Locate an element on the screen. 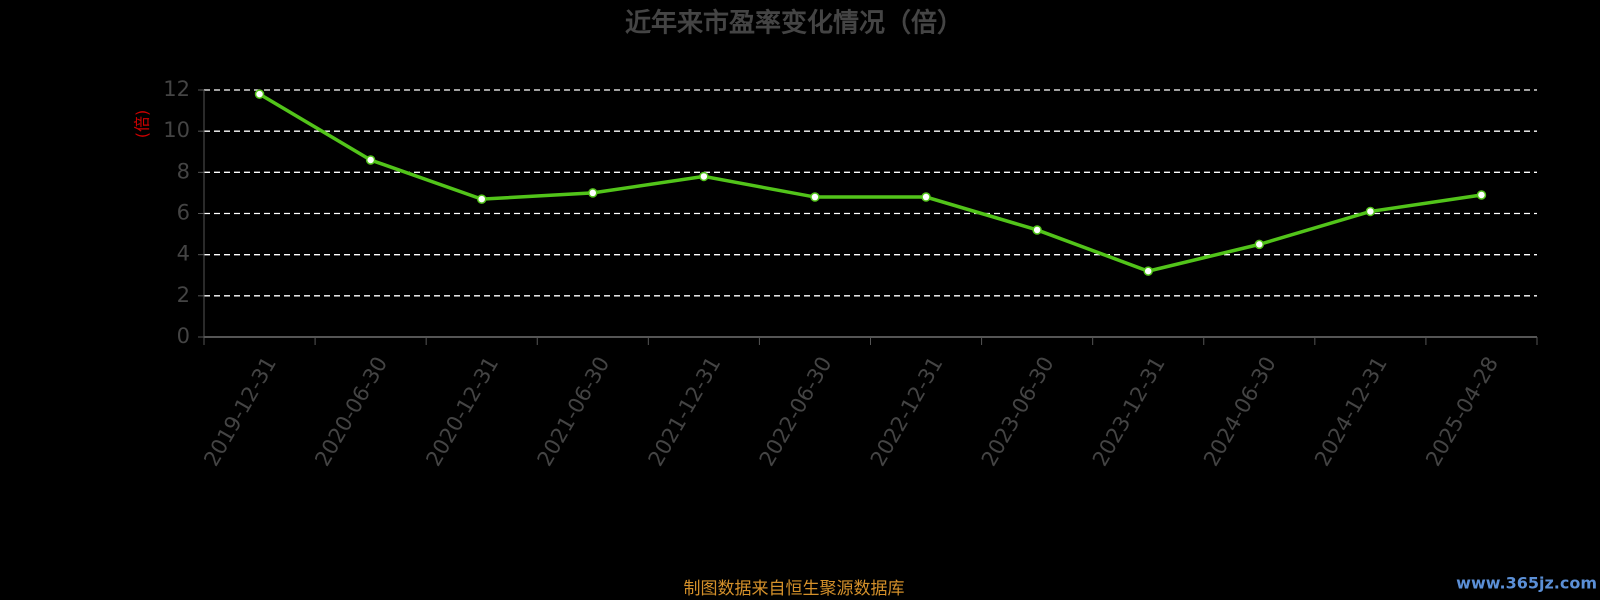 The height and width of the screenshot is (600, 1600). y-tick-label: 4 is located at coordinates (183, 254).